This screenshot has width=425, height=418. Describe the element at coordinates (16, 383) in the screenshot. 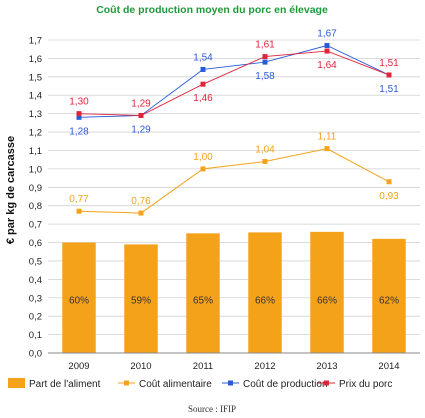

I see `legend-swatch` at that location.